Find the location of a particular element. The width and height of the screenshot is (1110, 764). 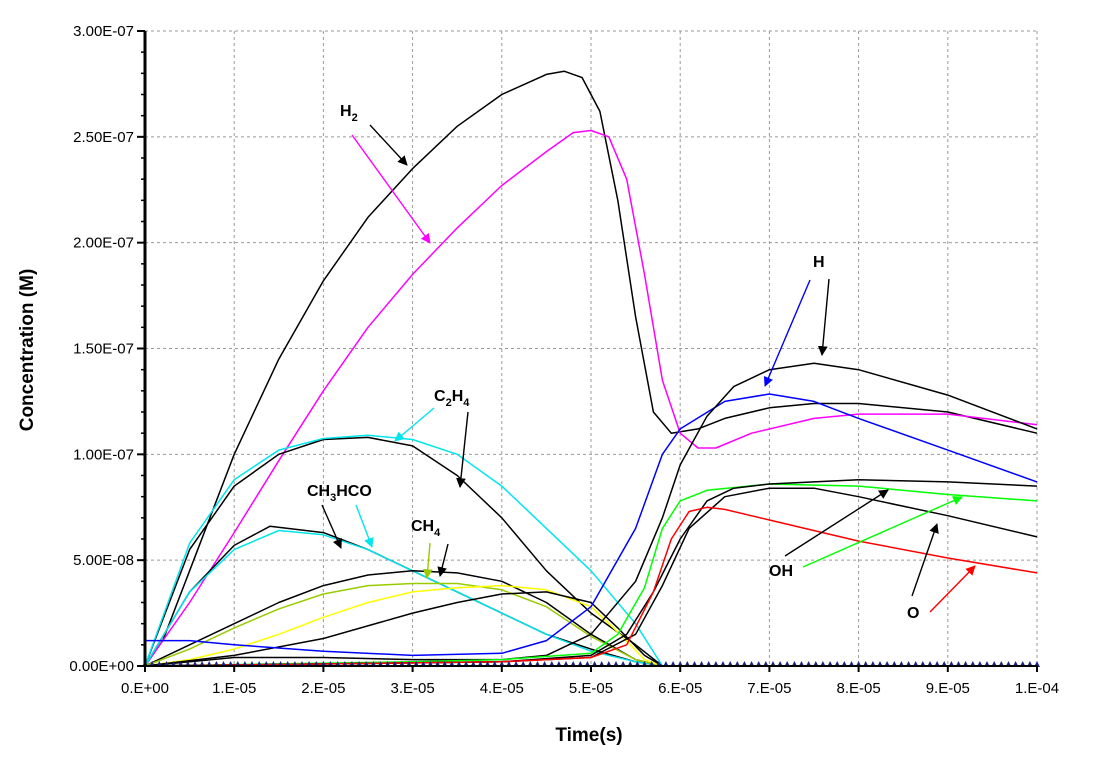

annotation-oh: OH is located at coordinates (866, 534).